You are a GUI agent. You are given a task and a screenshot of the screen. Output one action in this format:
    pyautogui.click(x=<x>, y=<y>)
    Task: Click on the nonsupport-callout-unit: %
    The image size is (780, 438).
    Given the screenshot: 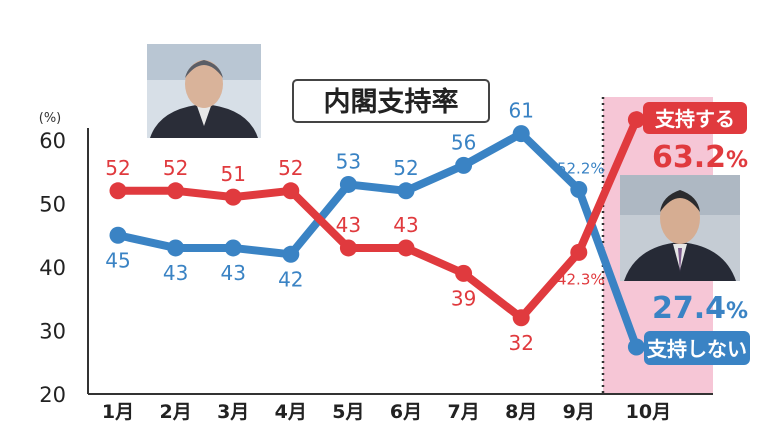 What is the action you would take?
    pyautogui.click(x=737, y=311)
    